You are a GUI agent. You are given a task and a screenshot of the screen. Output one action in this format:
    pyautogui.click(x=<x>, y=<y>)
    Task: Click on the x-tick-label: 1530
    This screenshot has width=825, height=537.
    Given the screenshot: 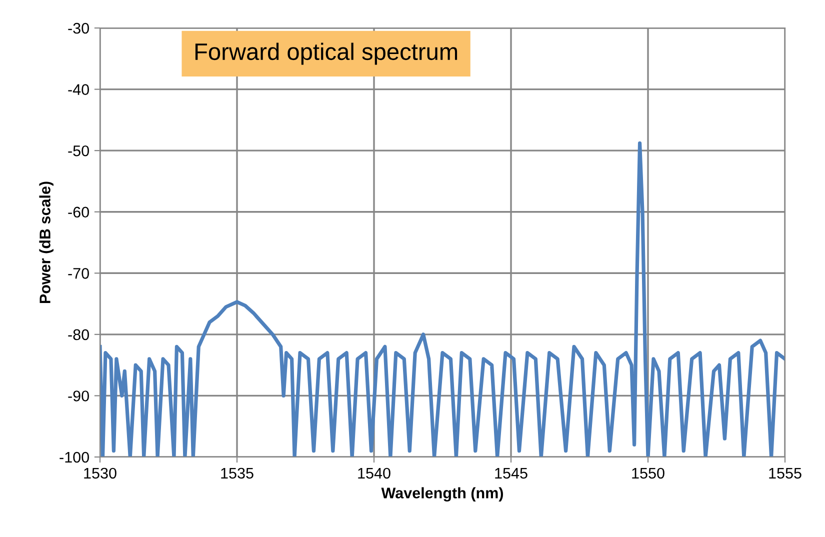 What is the action you would take?
    pyautogui.click(x=100, y=473)
    